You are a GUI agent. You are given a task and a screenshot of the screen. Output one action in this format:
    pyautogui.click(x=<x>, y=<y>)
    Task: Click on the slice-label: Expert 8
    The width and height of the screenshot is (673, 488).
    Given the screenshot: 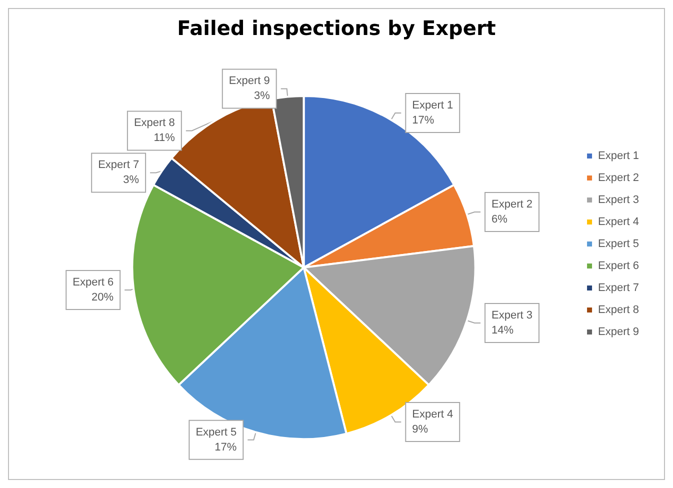 What is the action you would take?
    pyautogui.click(x=154, y=123)
    